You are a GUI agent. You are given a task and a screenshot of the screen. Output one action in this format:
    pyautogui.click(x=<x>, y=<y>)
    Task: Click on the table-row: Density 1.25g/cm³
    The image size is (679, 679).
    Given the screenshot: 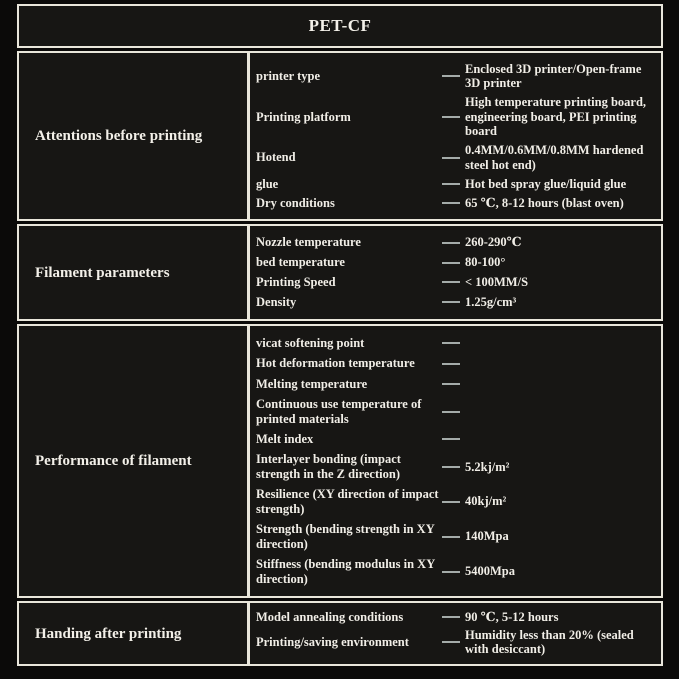 What is the action you would take?
    pyautogui.click(x=456, y=302)
    